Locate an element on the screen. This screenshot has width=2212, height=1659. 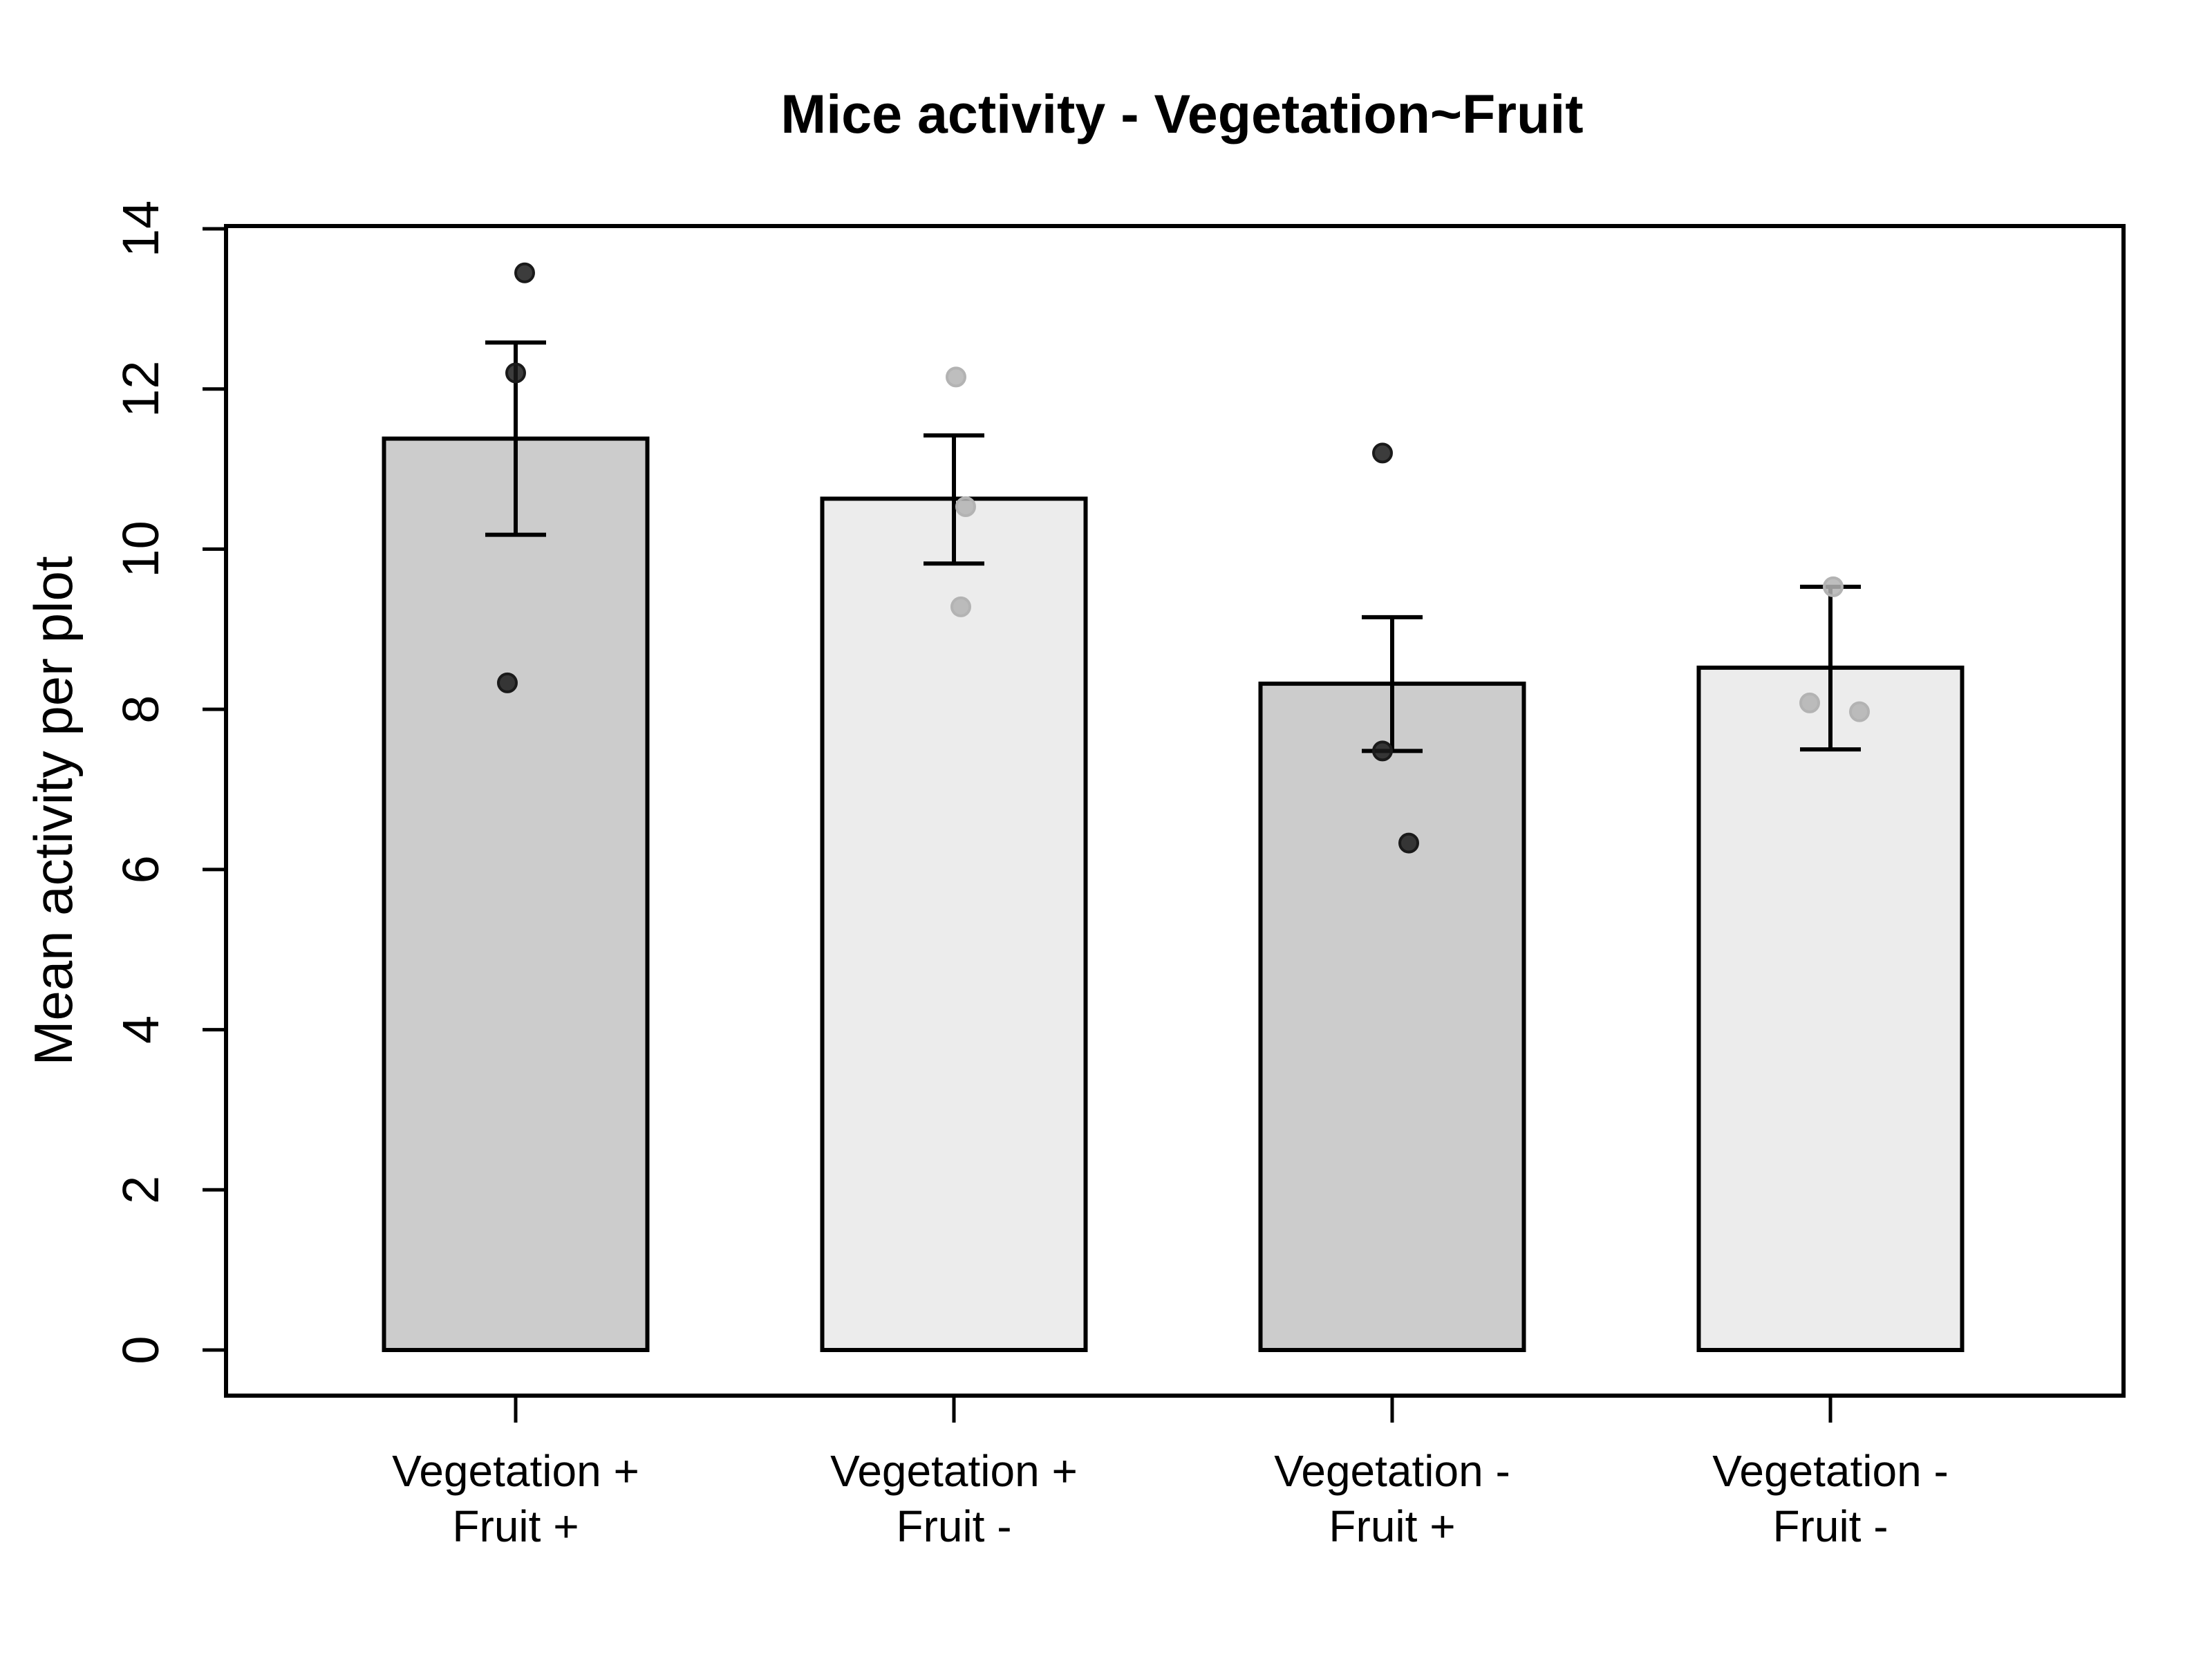
chart-title: Mice activity - Vegetation~Fruit is located at coordinates (1181, 114).